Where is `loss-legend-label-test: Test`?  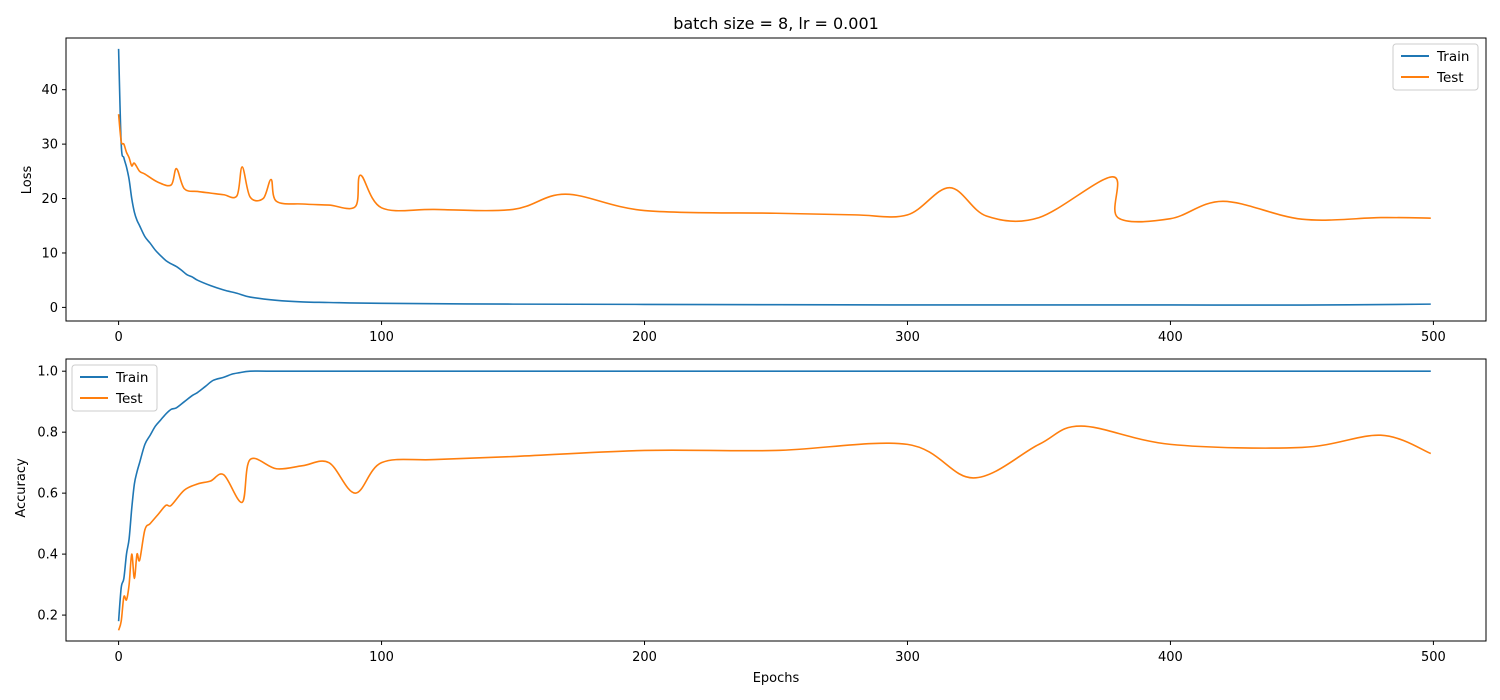
loss-legend-label-test: Test is located at coordinates (1450, 78).